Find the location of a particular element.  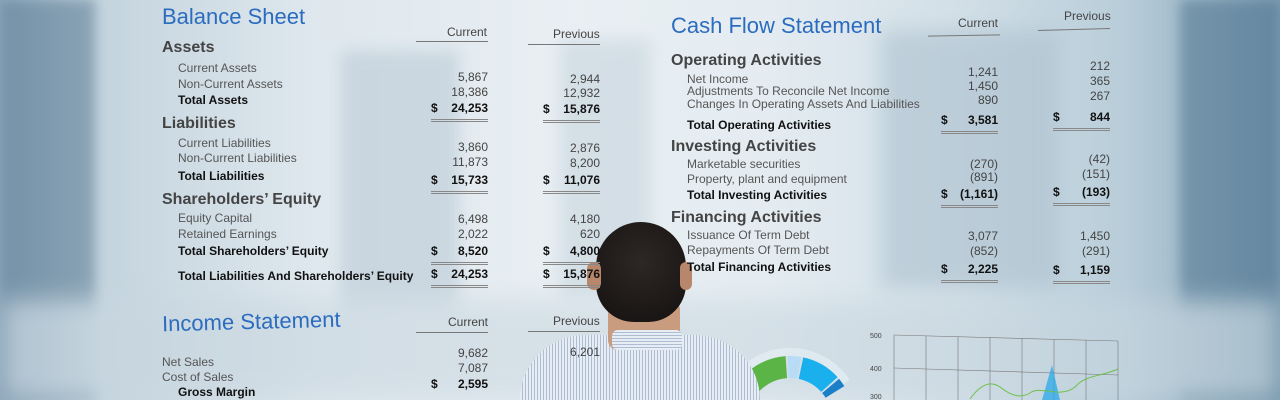

previous-value: (151) is located at coordinates (1095, 174).